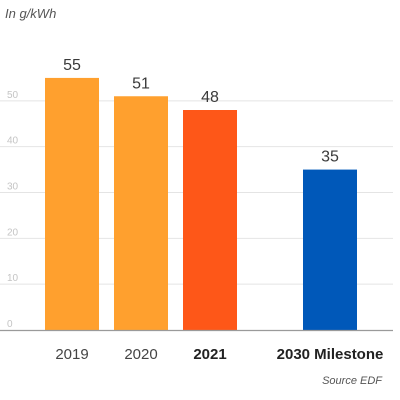  Describe the element at coordinates (330, 249) in the screenshot. I see `bar-2030-milestone` at that location.